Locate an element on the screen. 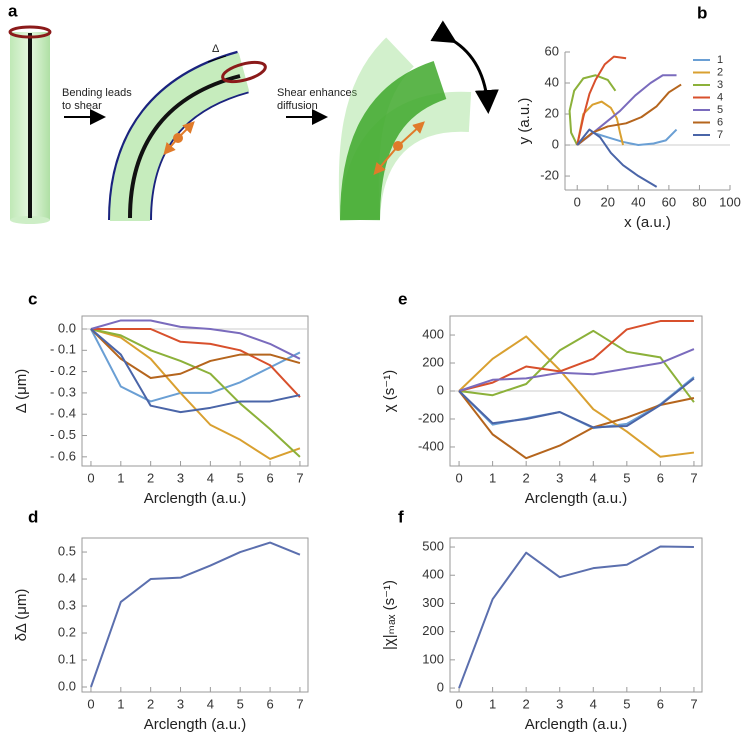 This screenshot has height=740, width=744. legend-label: 6 is located at coordinates (720, 122).